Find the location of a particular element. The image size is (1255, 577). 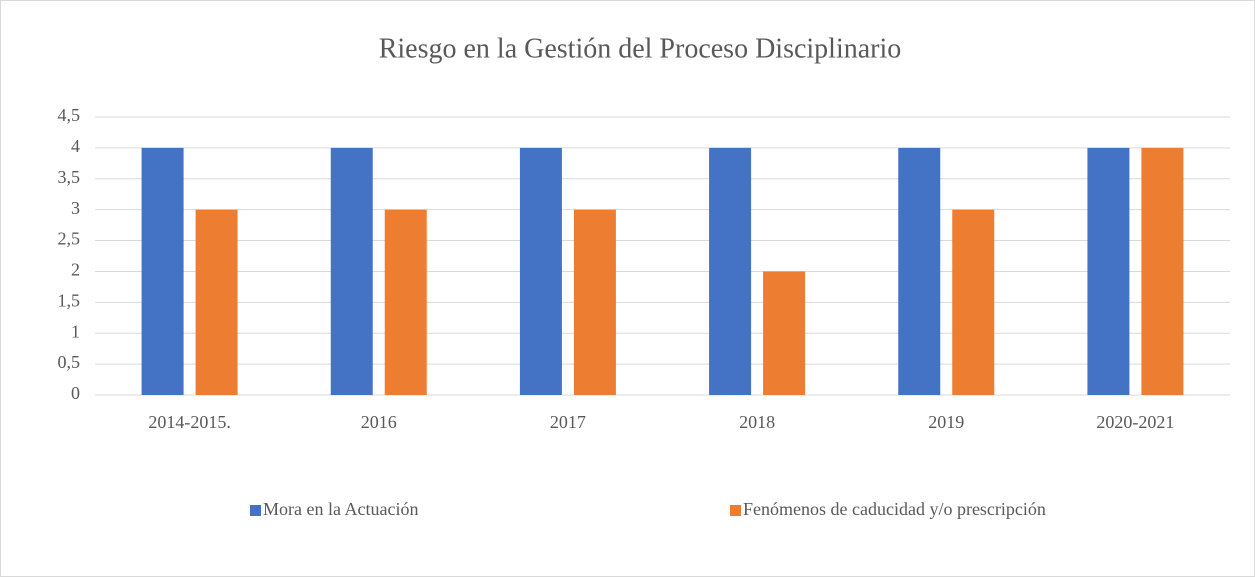

legend-label: Fenómenos de caducidad y/o prescripción is located at coordinates (894, 509).